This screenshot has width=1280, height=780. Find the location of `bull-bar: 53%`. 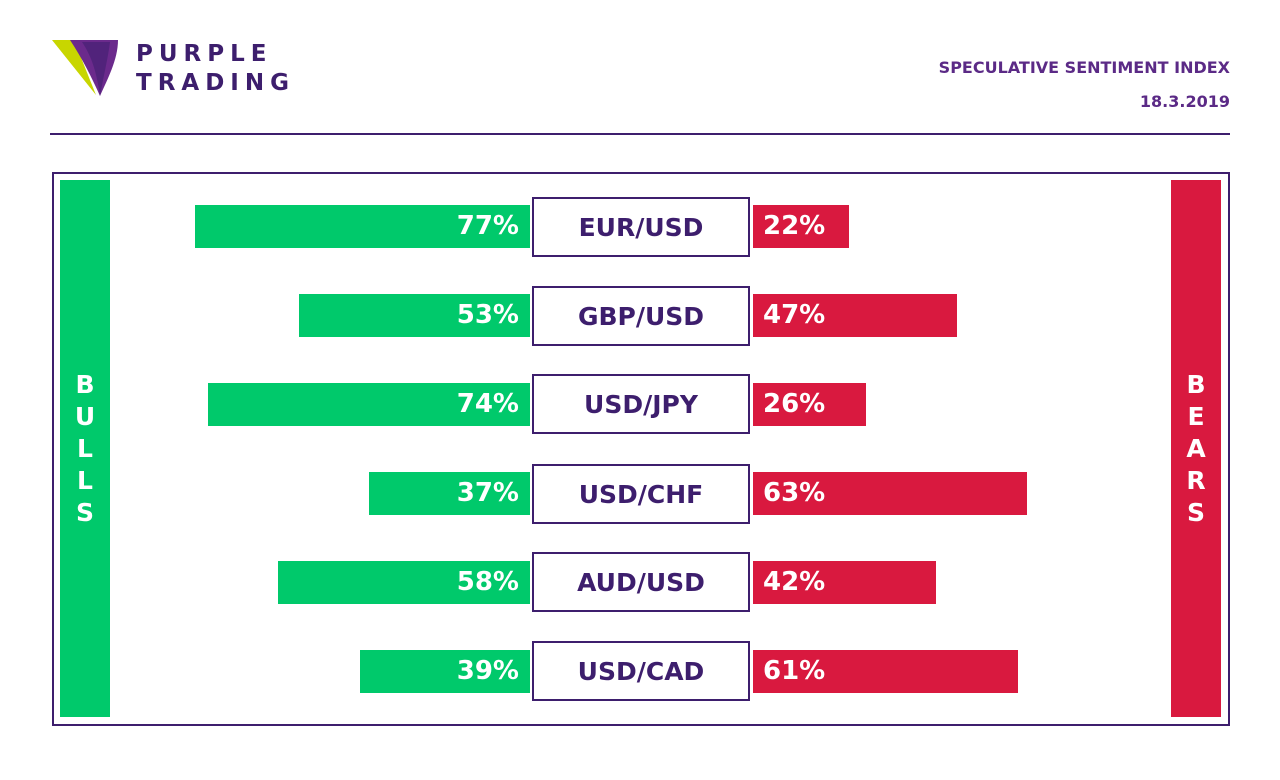

bull-bar: 53% is located at coordinates (414, 315).